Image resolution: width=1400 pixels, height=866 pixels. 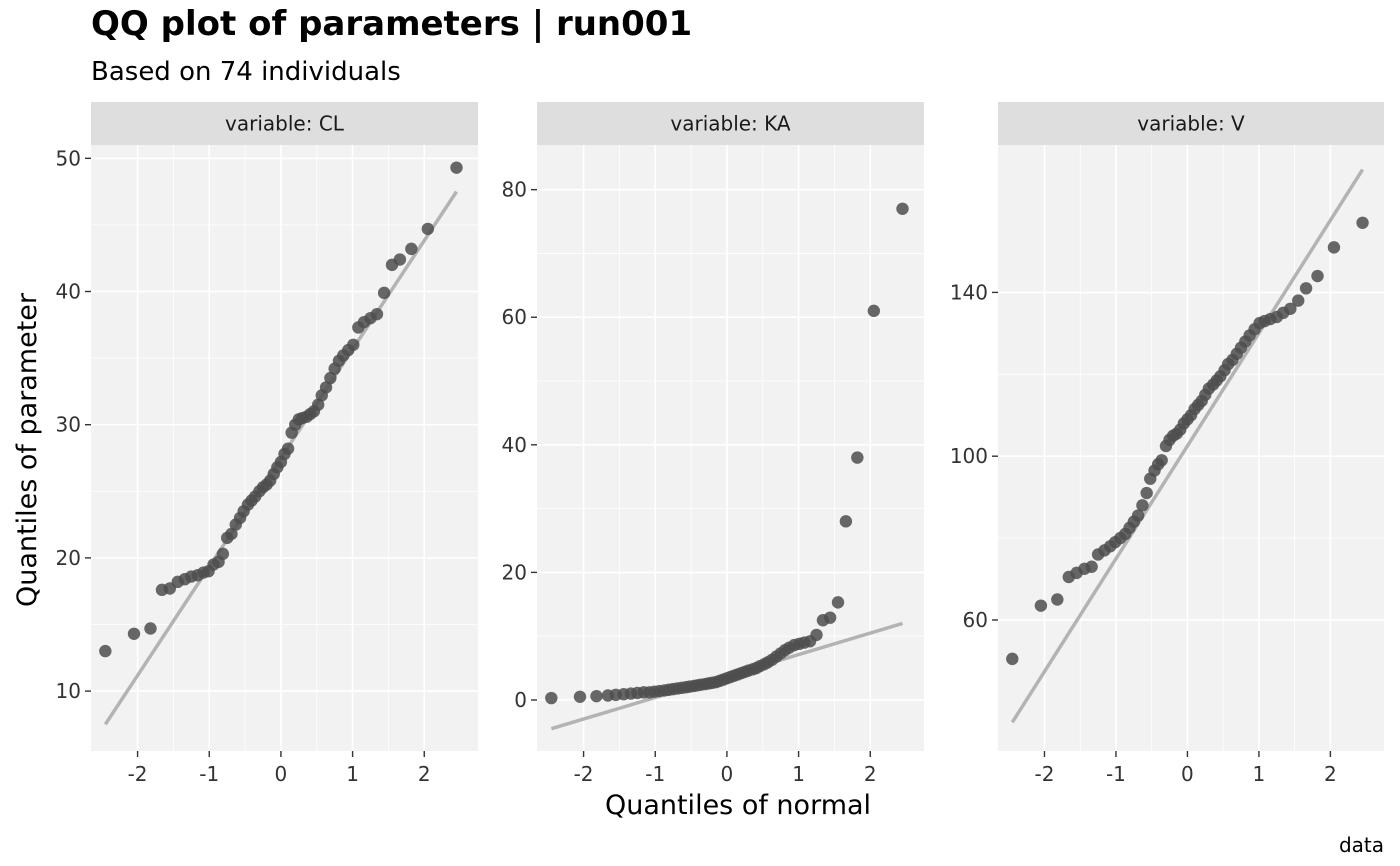 I want to click on chart-title: QQ plot of parameters | run001, so click(x=391, y=24).